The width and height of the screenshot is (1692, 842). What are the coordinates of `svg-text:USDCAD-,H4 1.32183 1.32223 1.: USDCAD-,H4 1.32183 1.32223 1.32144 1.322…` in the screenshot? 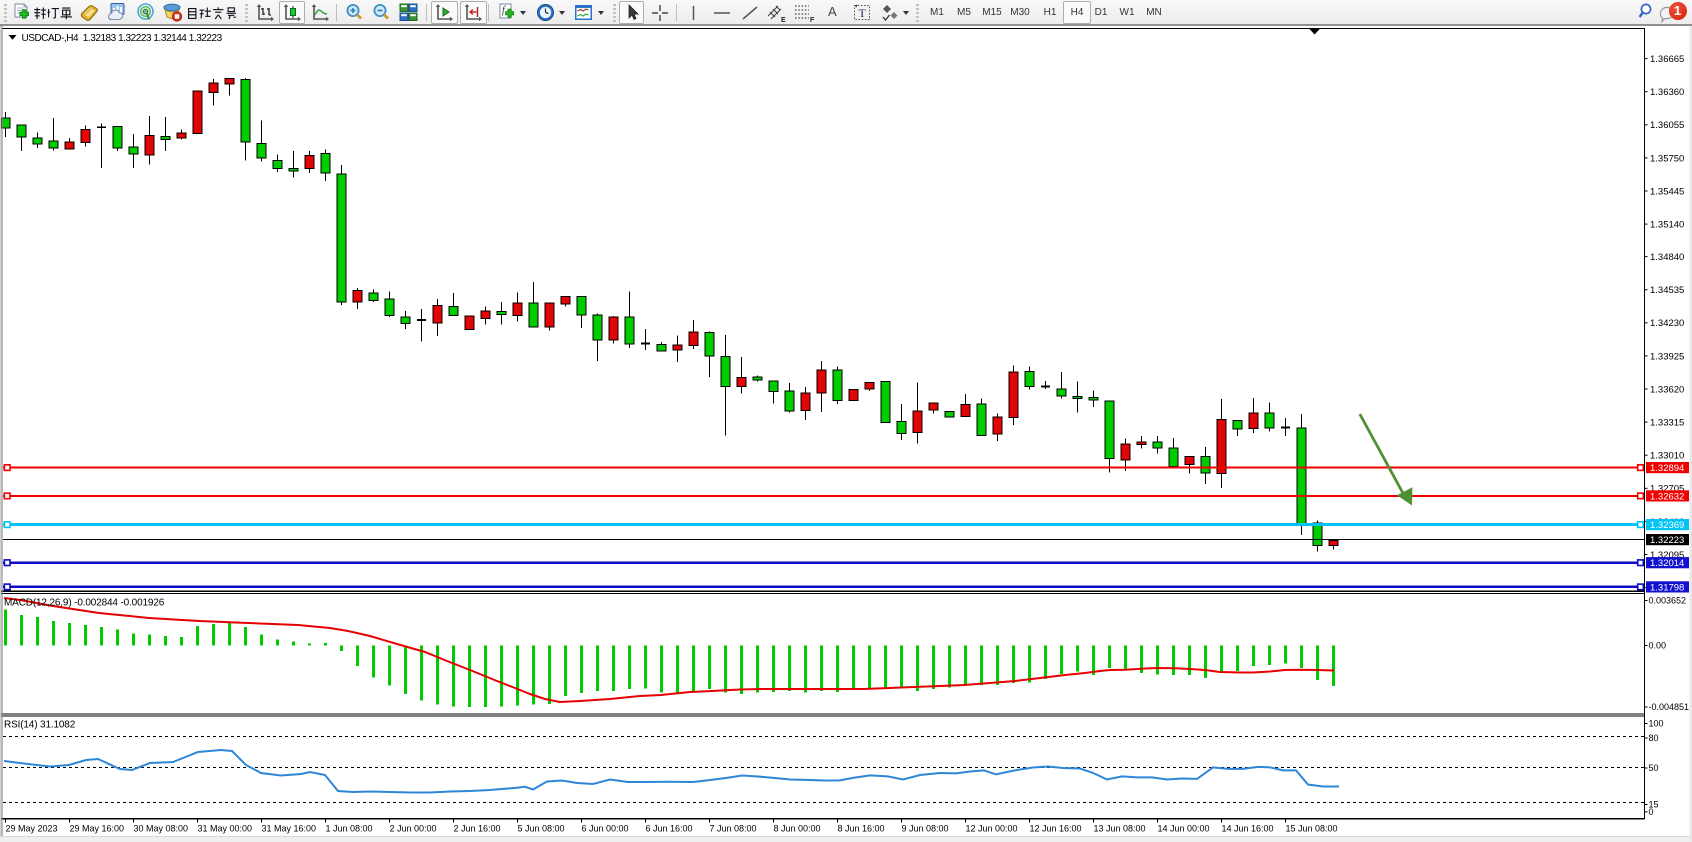 It's located at (122, 38).